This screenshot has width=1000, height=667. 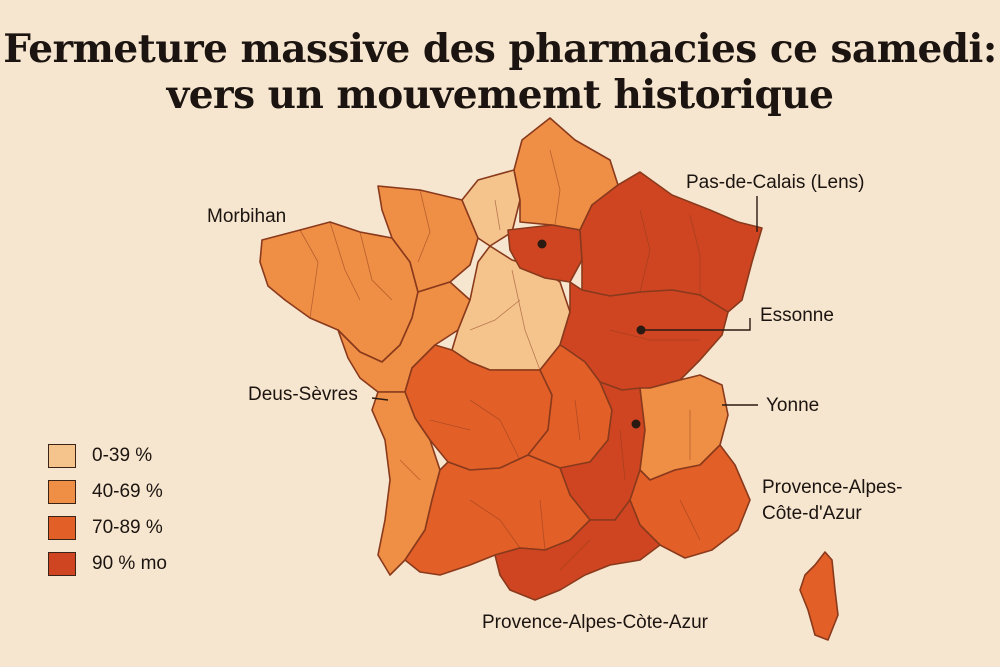 What do you see at coordinates (577, 550) in the screenshot?
I see `region-occitanie` at bounding box center [577, 550].